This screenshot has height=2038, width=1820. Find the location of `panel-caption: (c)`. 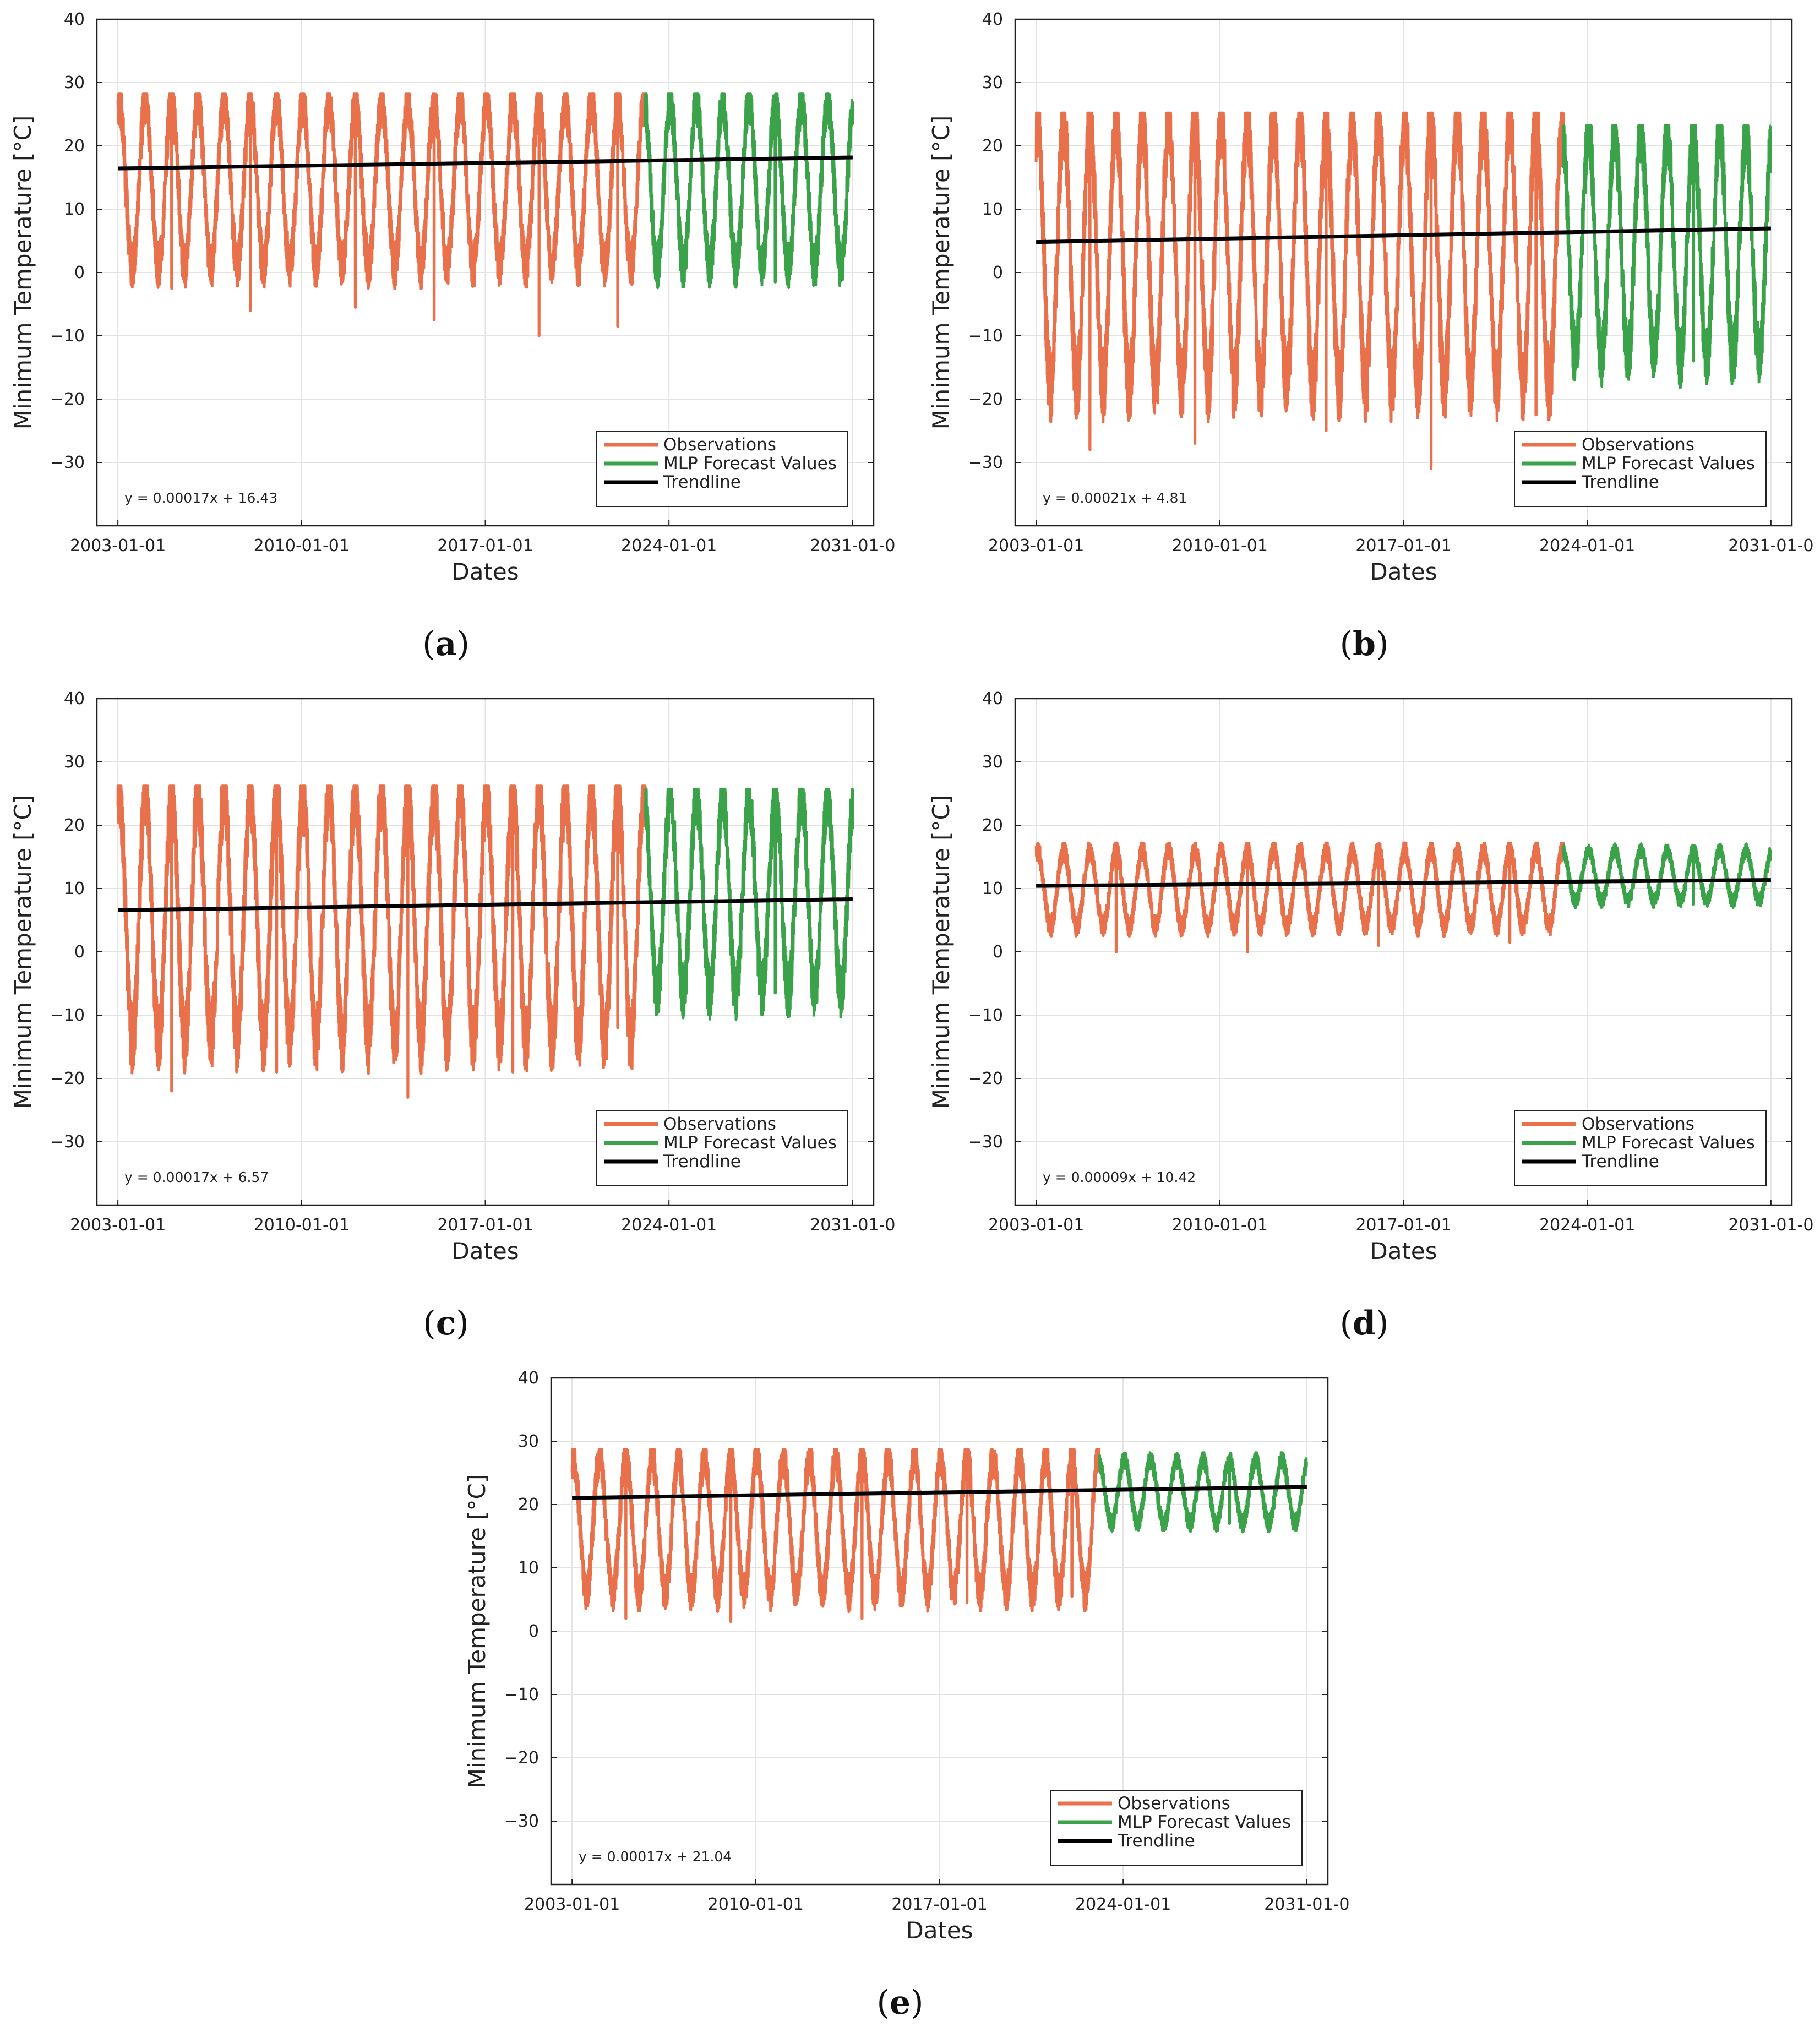

panel-caption: (c) is located at coordinates (445, 1323).